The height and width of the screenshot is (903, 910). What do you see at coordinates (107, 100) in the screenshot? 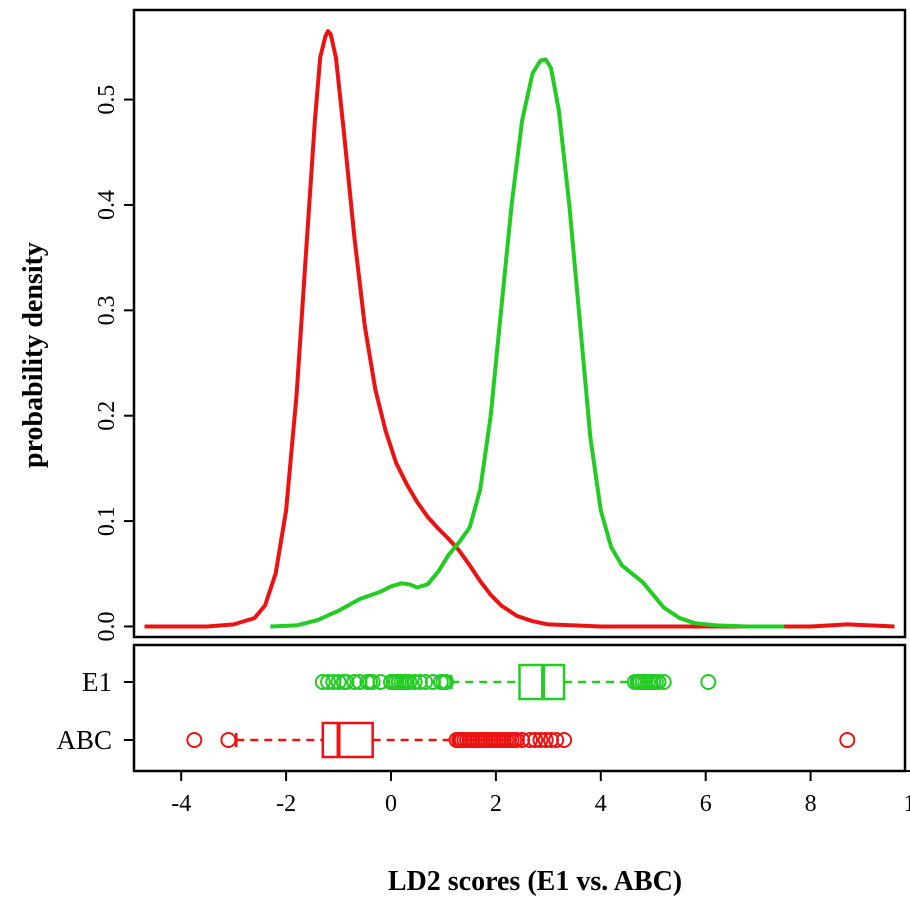
I see `y-tick-label: 0.5` at bounding box center [107, 100].